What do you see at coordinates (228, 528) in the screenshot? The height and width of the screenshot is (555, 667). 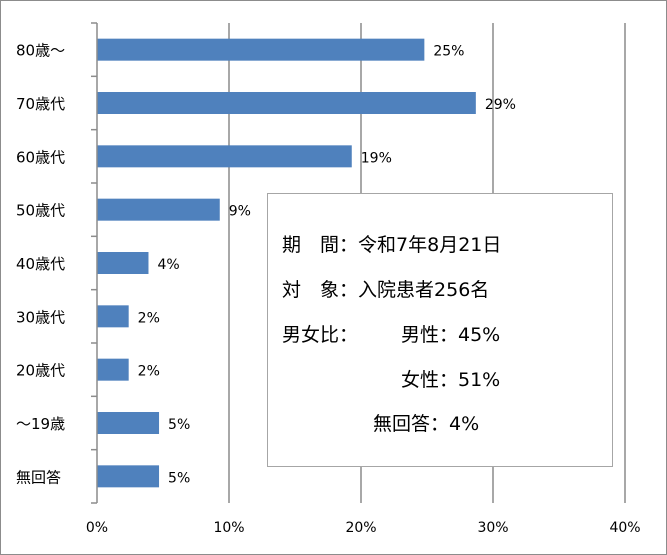 I see `x-tick-label: 10%` at bounding box center [228, 528].